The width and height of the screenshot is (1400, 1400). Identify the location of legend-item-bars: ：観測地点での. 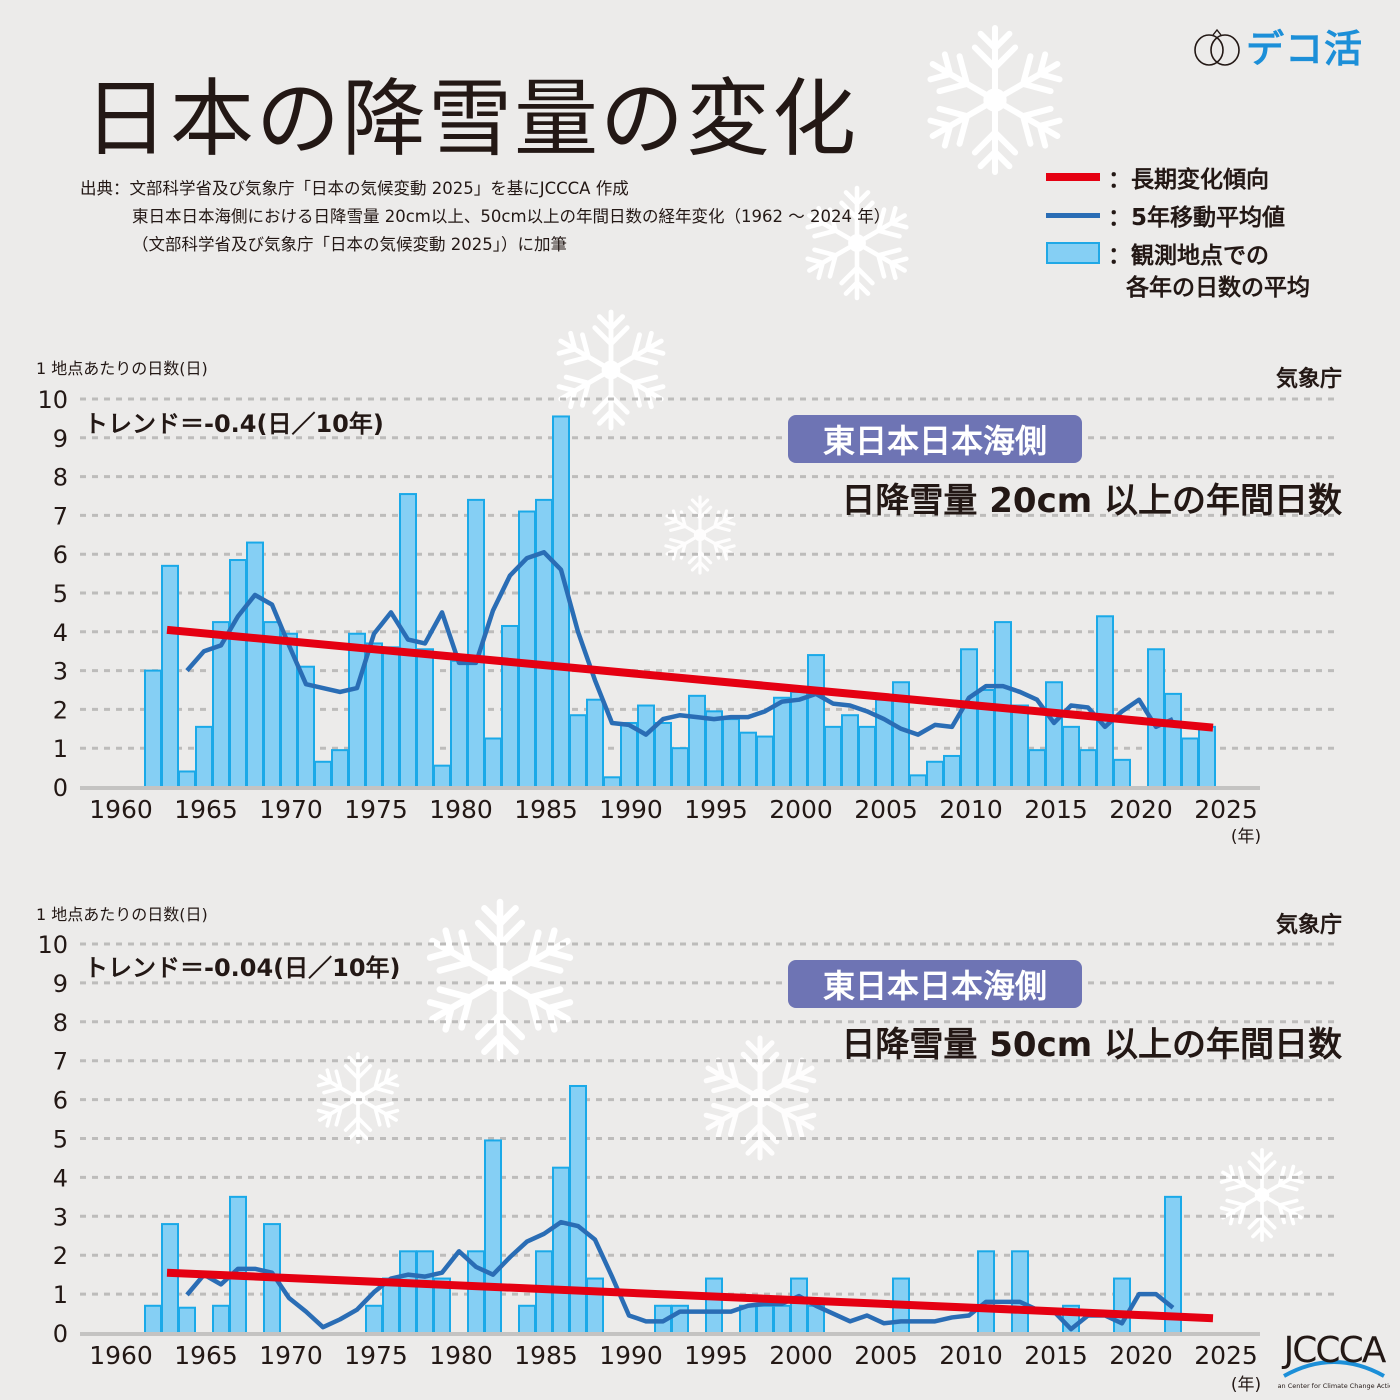
(1178, 253).